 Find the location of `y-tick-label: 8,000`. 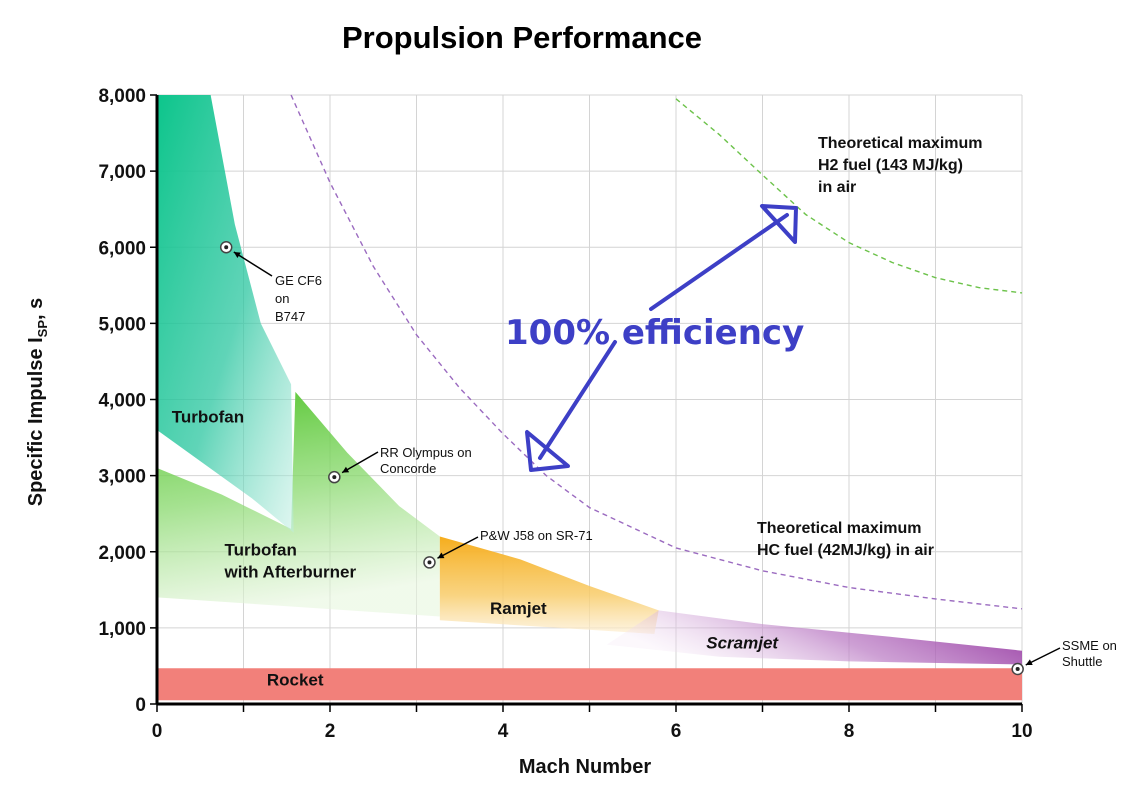

y-tick-label: 8,000 is located at coordinates (122, 96).